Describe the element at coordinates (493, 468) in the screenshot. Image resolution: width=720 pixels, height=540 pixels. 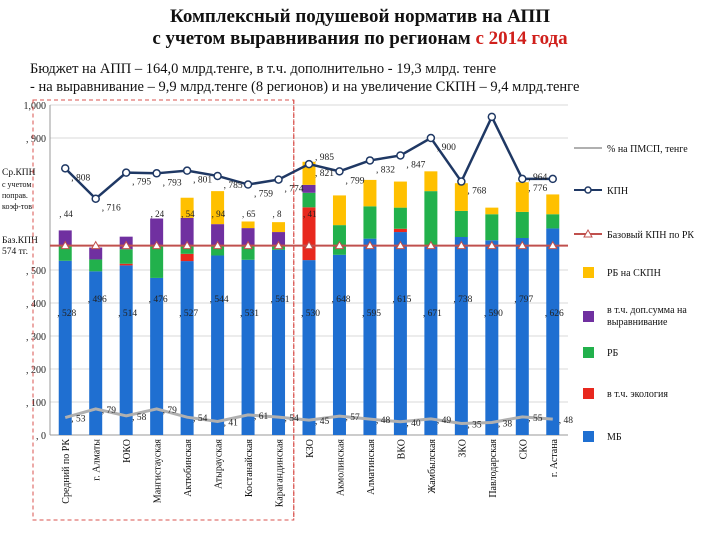
I see `x-category-label: Павлодарская` at that location.